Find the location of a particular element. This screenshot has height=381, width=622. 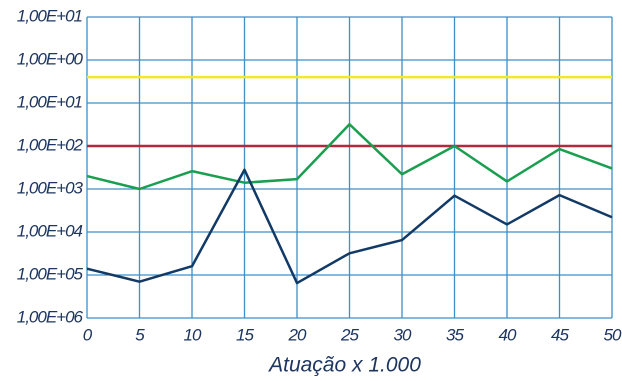

x-tick-label: 5 is located at coordinates (140, 334).